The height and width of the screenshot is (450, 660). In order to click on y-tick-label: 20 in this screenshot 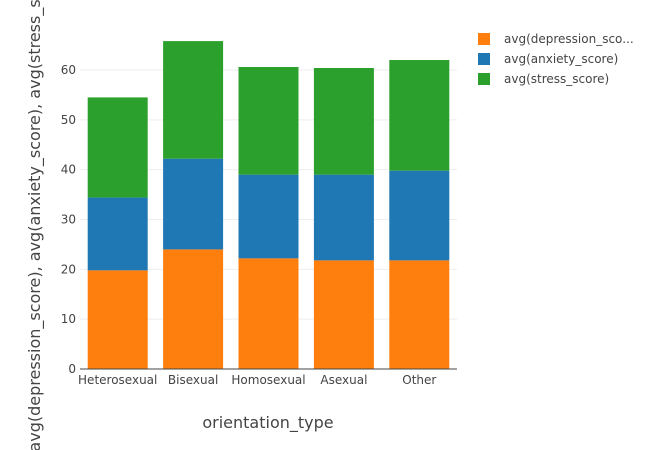, I will do `click(68, 269)`.